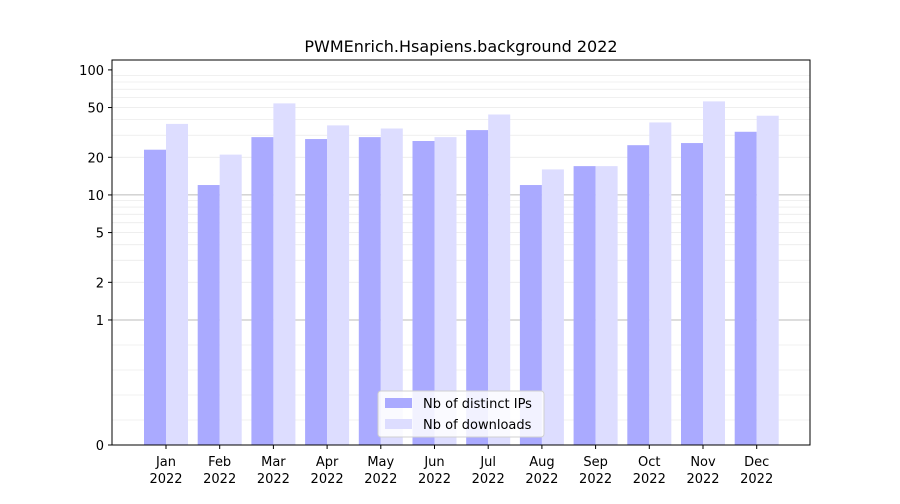 The width and height of the screenshot is (900, 504). Describe the element at coordinates (100, 446) in the screenshot. I see `y-tick-label: 0` at that location.